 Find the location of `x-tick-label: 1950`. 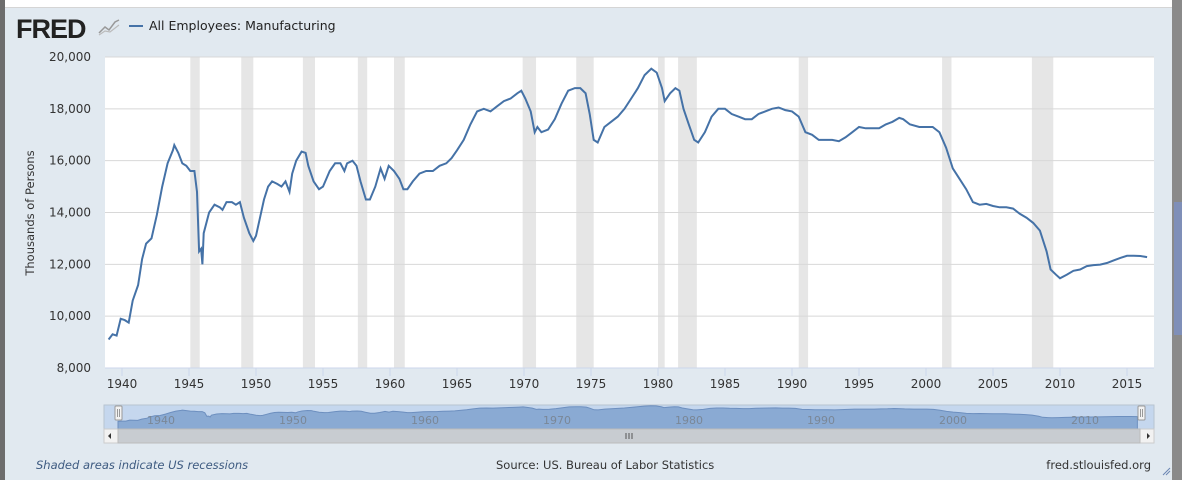

x-tick-label: 1950 is located at coordinates (256, 384).